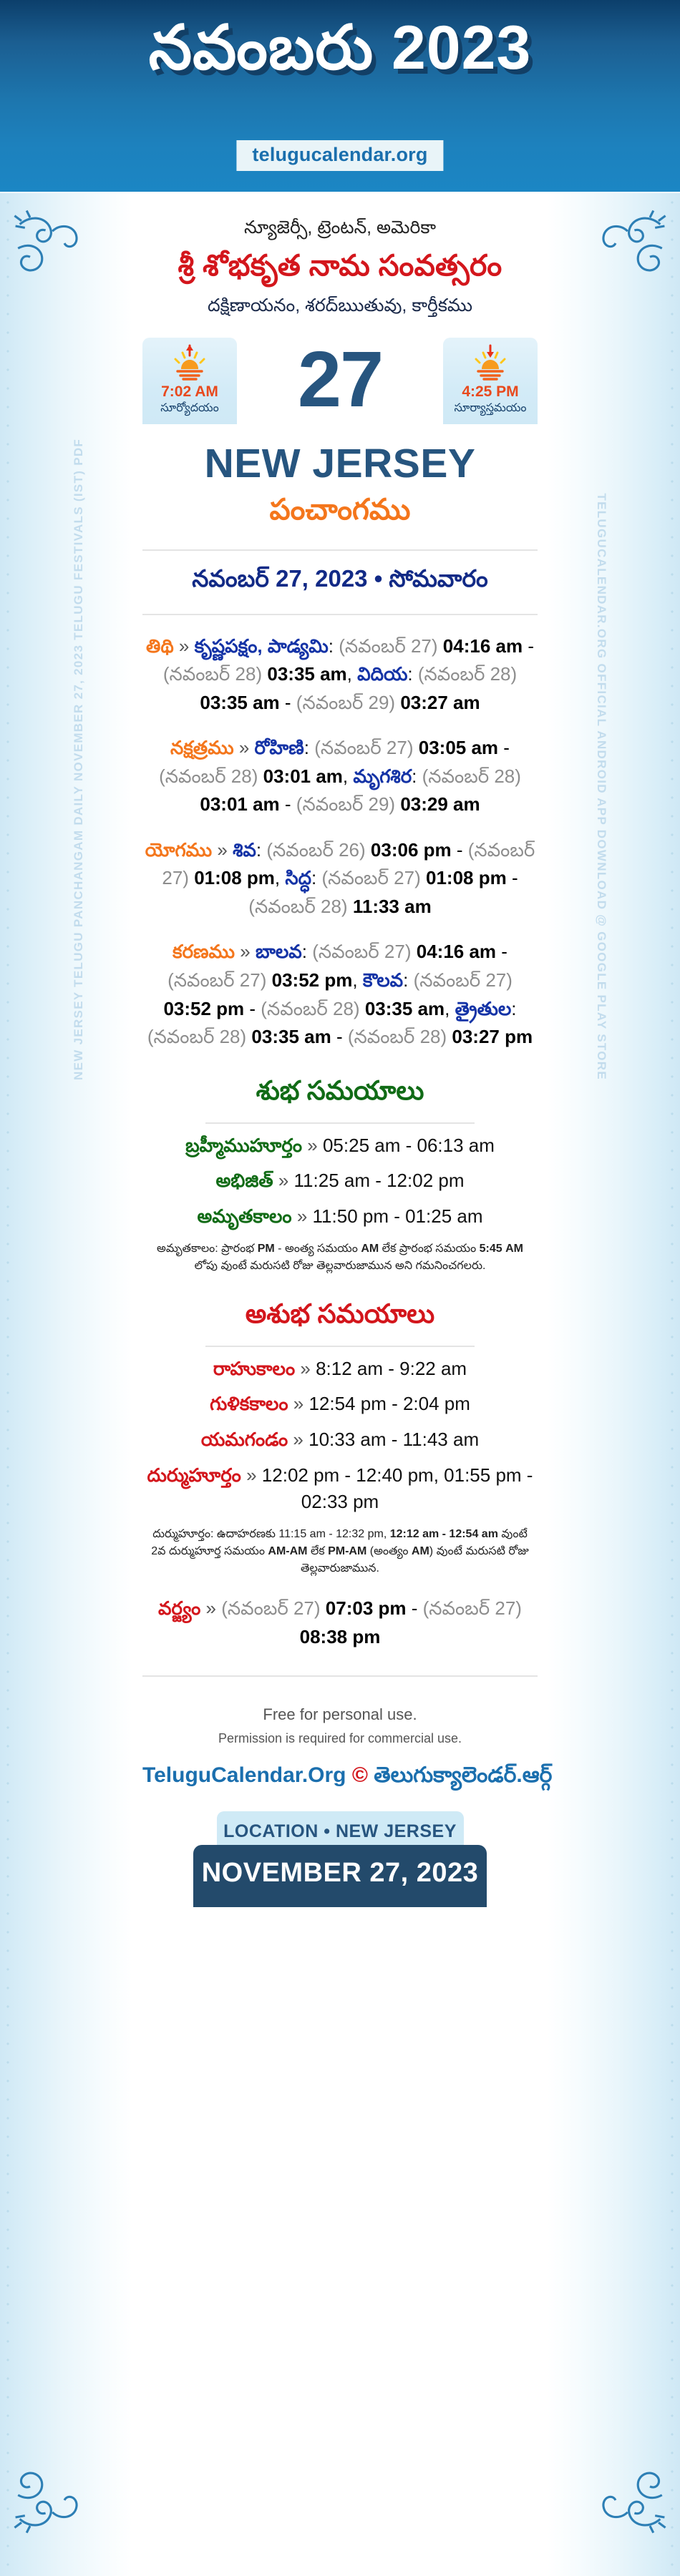  What do you see at coordinates (271, 1608) in the screenshot?
I see `varjyam-from-date: (నవంబర్ 27)` at bounding box center [271, 1608].